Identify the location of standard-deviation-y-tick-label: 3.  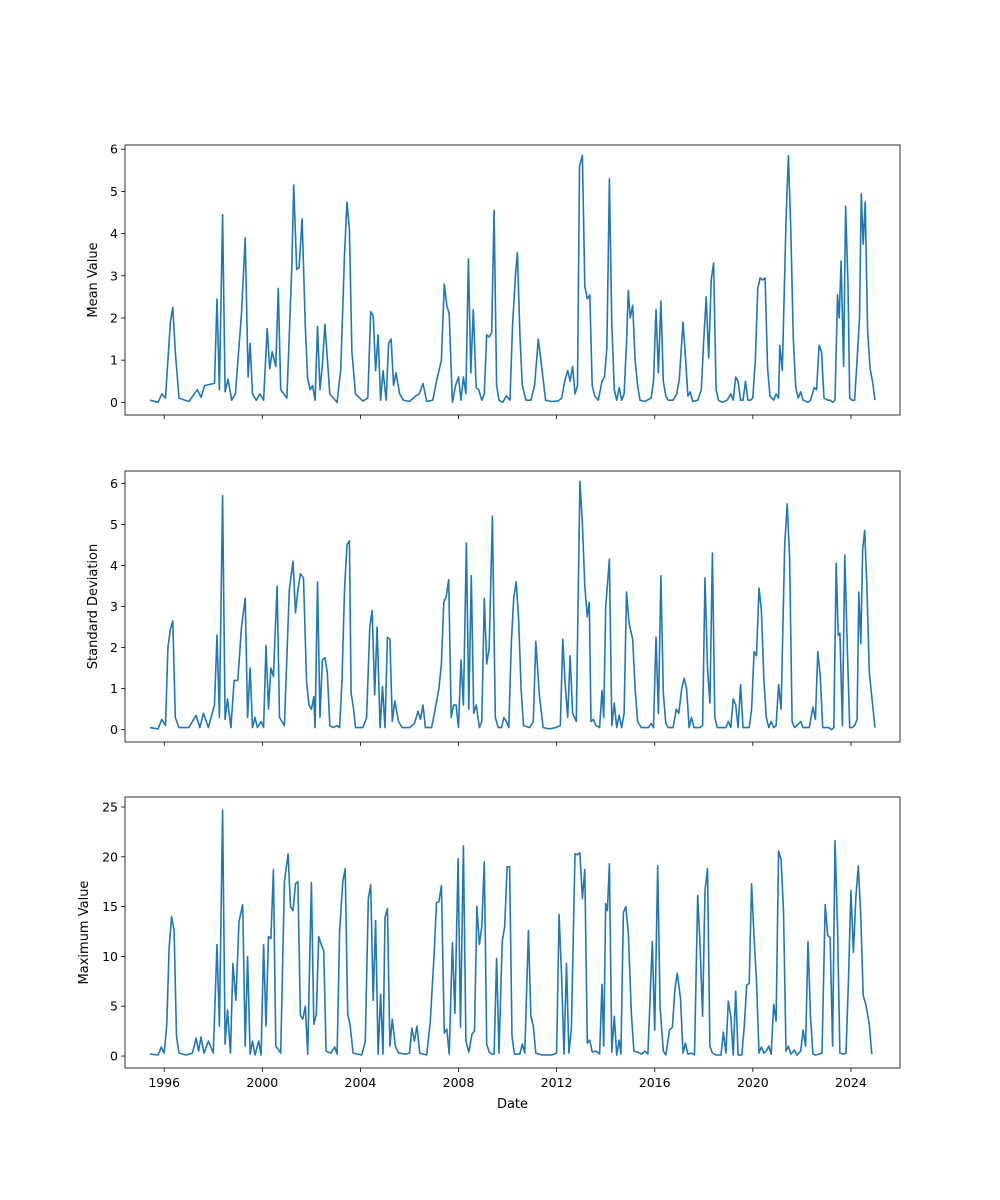
(114, 606).